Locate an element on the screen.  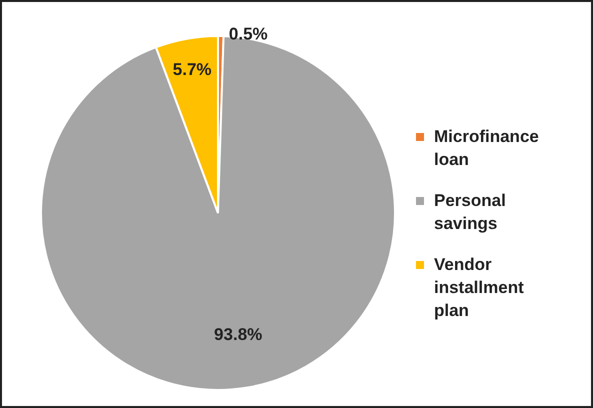
legend-label: Vendor installment plan is located at coordinates (479, 288).